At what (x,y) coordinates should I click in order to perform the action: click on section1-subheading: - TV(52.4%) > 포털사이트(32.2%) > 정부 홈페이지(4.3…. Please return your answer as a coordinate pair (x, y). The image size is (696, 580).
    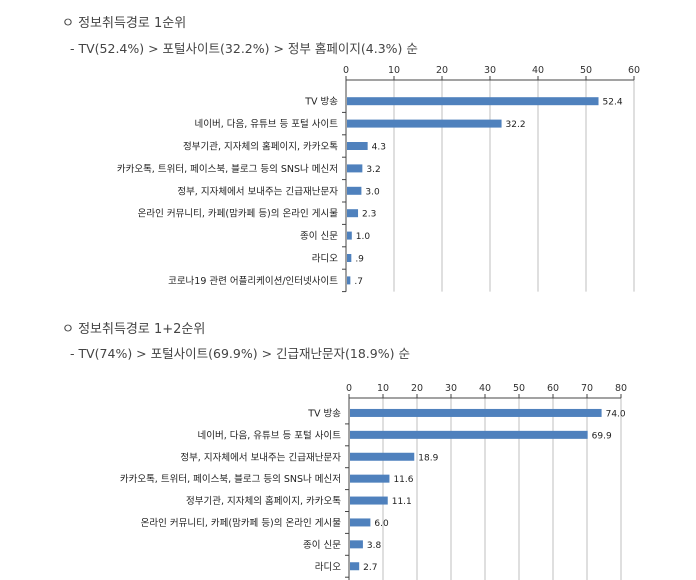
    Looking at the image, I should click on (244, 48).